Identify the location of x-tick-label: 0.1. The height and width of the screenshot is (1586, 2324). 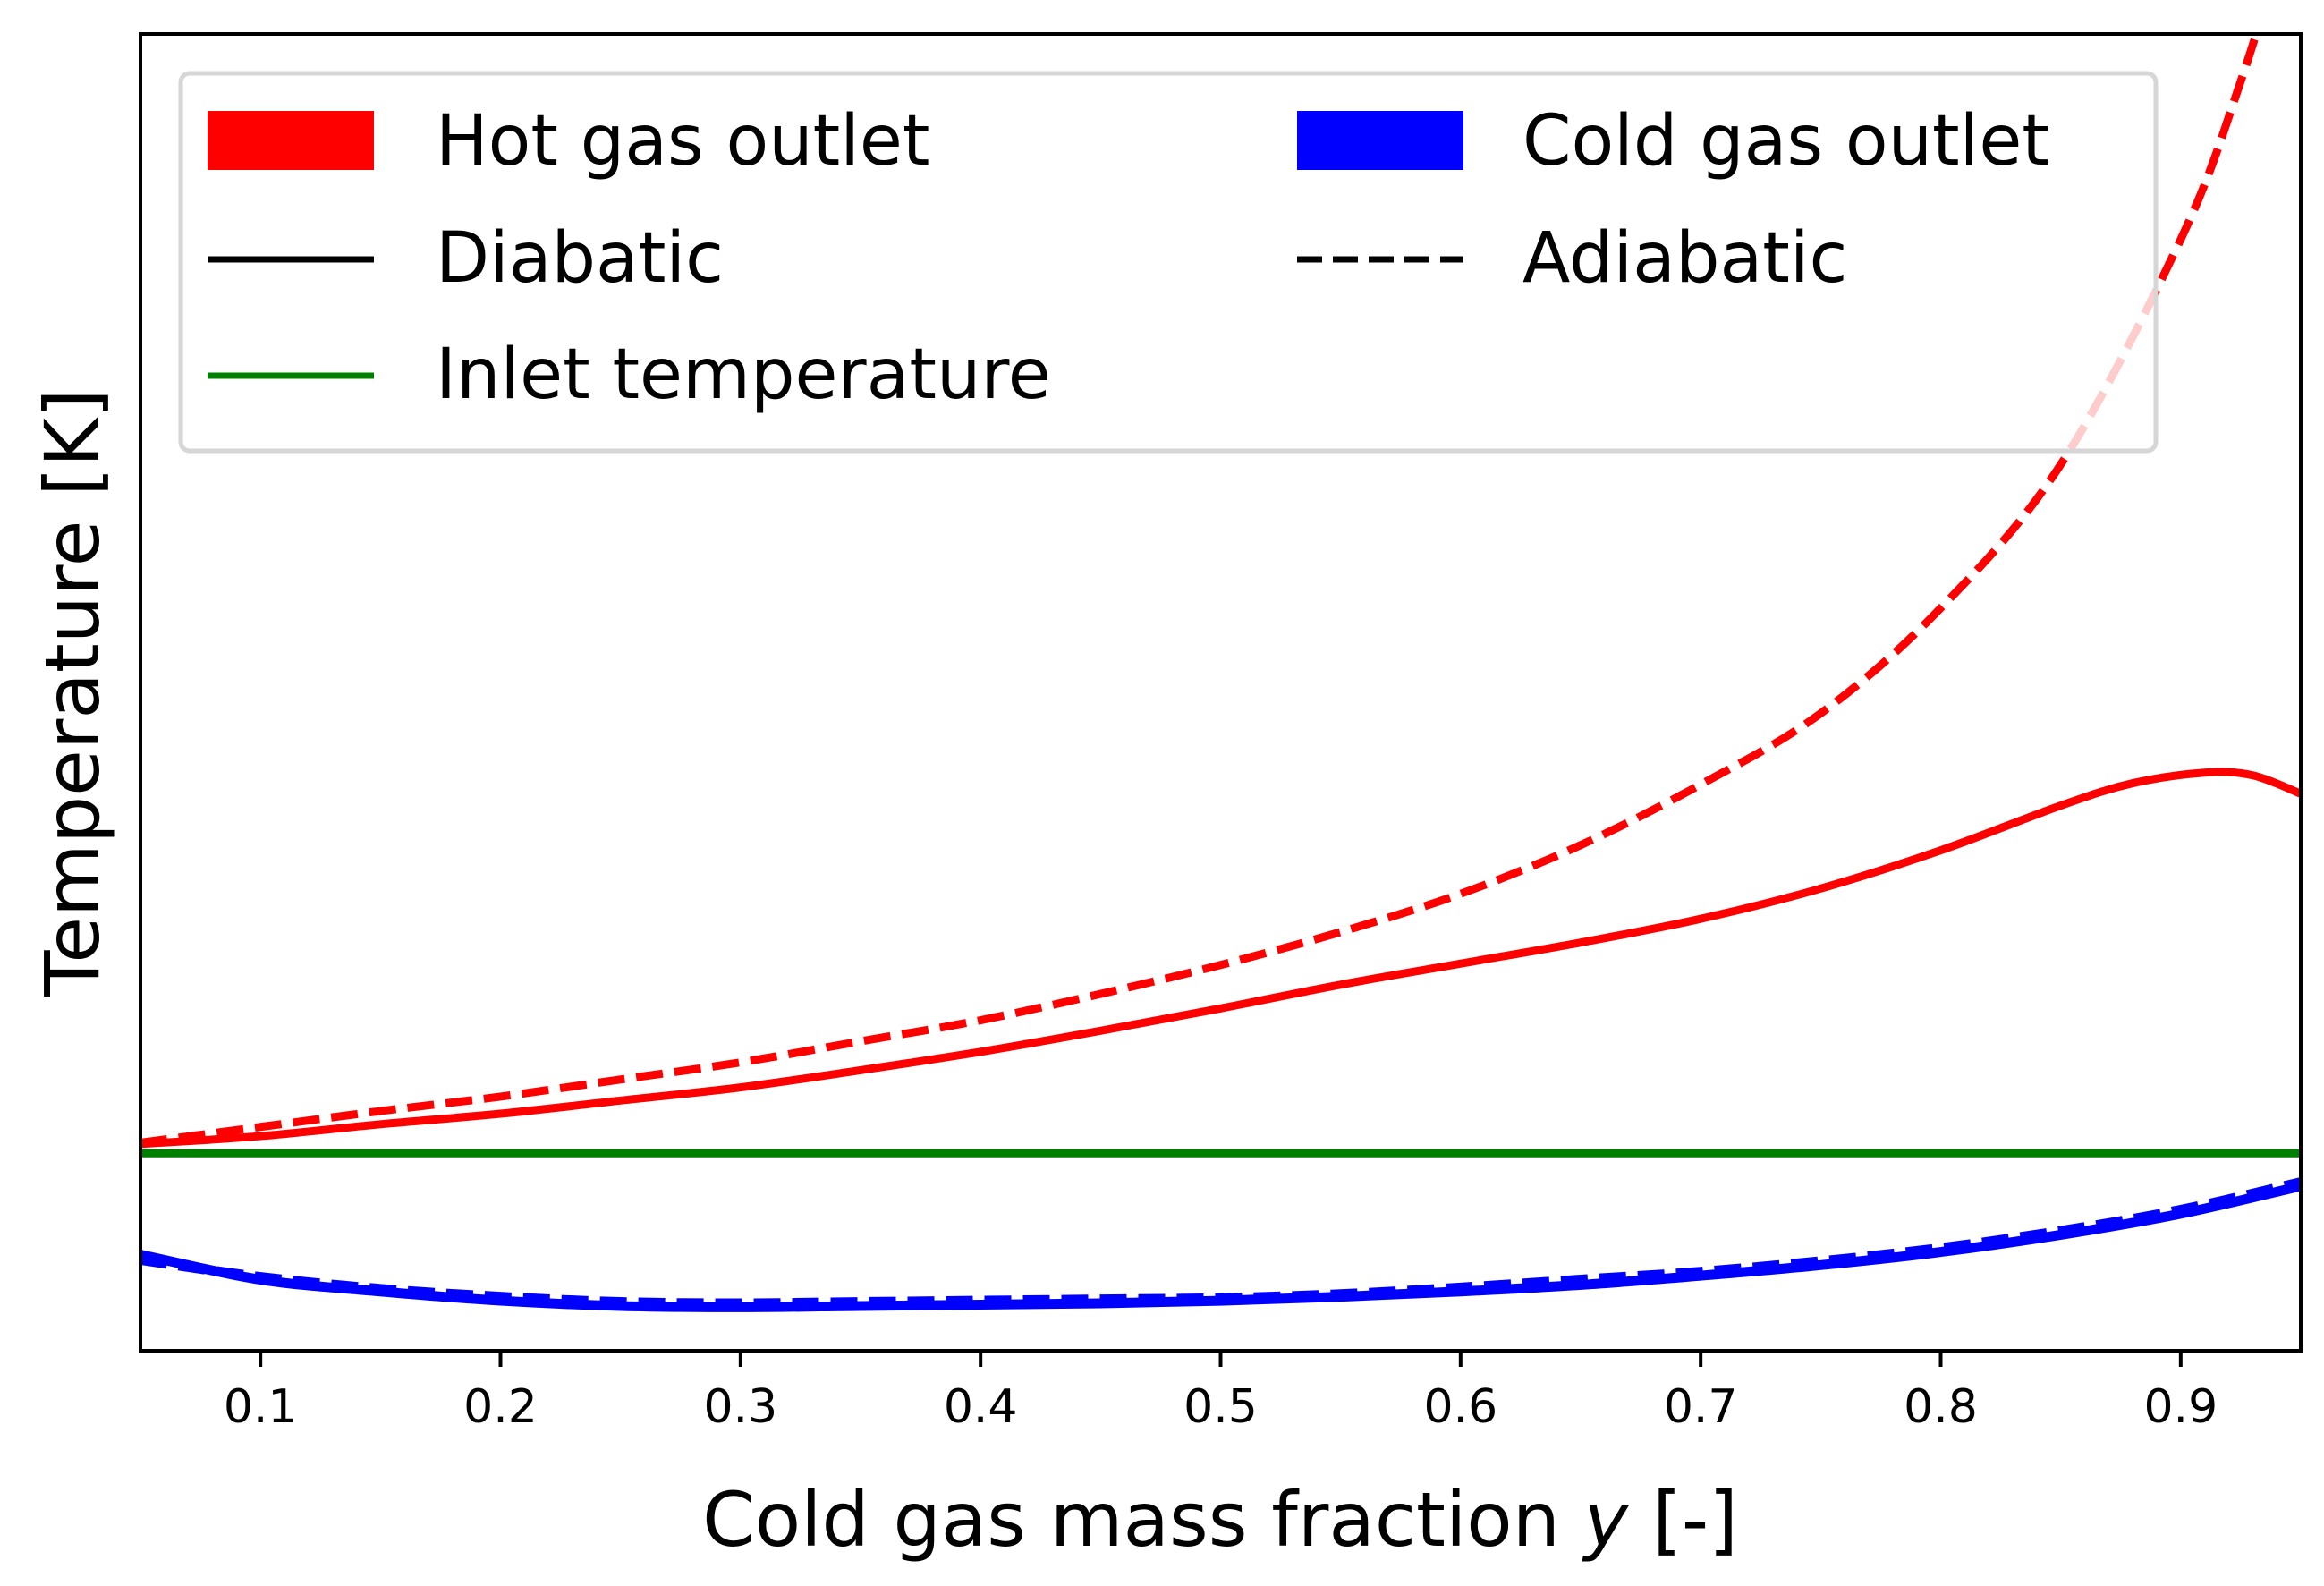
(261, 1407).